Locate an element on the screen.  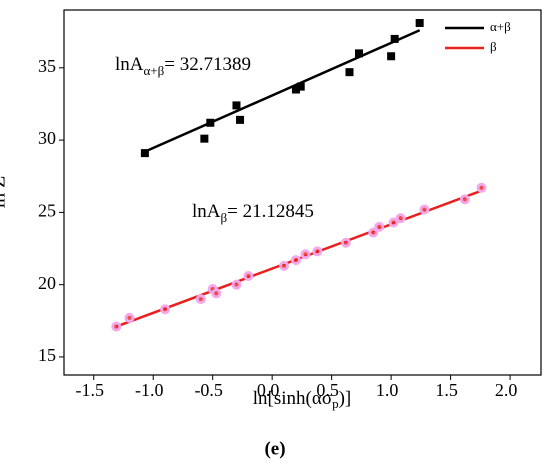
annotation: lnAβ= 21.12845 is located at coordinates (253, 213).